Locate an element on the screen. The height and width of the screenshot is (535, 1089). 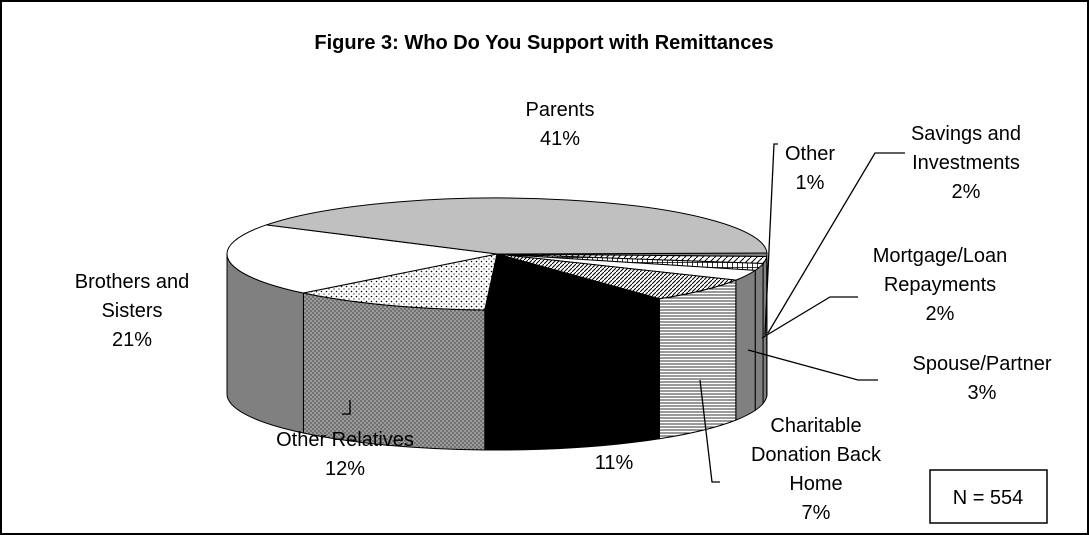
slice-other-relatives is located at coordinates (400, 282).